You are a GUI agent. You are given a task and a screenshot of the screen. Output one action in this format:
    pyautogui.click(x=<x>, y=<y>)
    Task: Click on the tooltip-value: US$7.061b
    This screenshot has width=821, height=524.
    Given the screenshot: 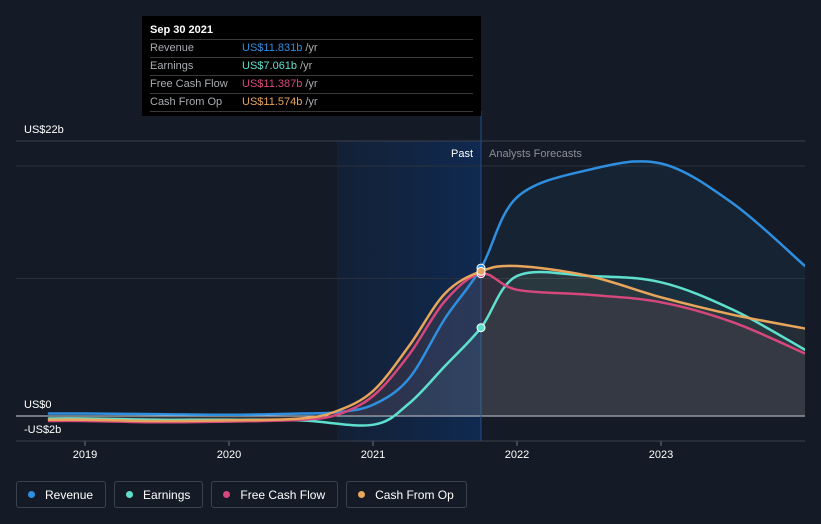 What is the action you would take?
    pyautogui.click(x=270, y=66)
    